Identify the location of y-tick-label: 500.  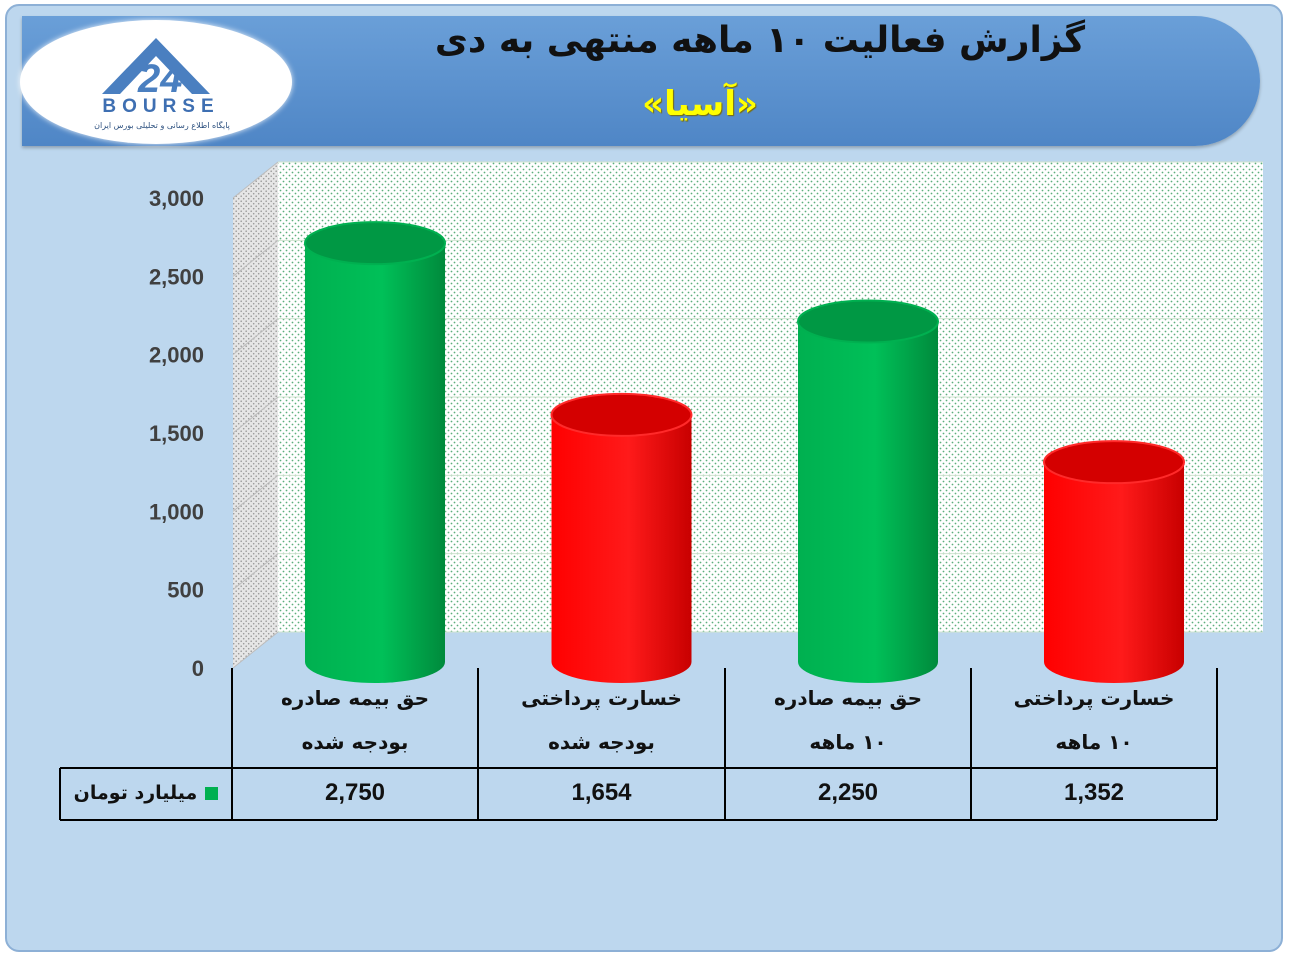
(185, 590).